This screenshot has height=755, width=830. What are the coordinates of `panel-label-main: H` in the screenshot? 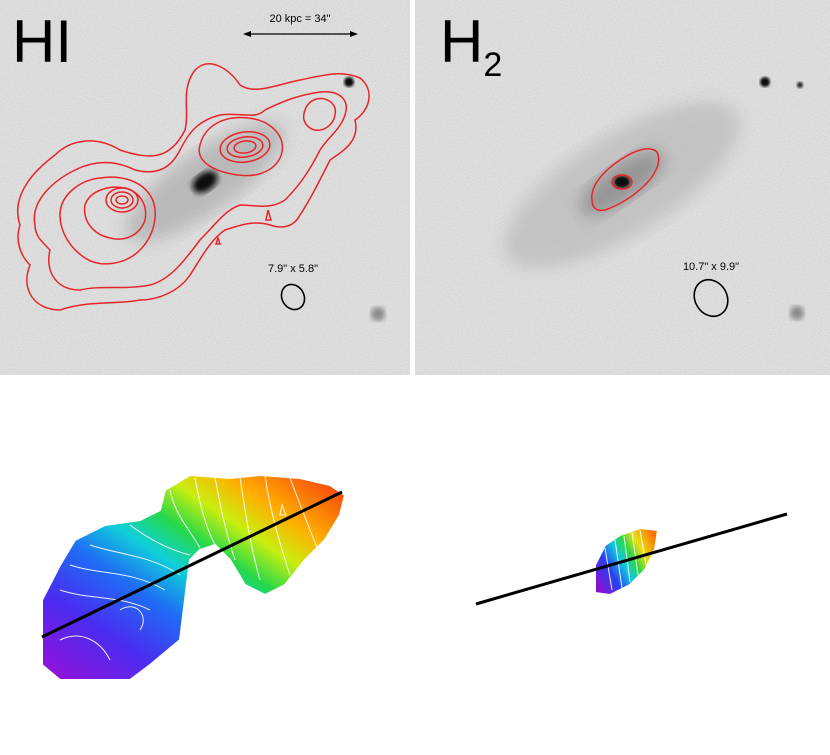 It's located at (461, 41).